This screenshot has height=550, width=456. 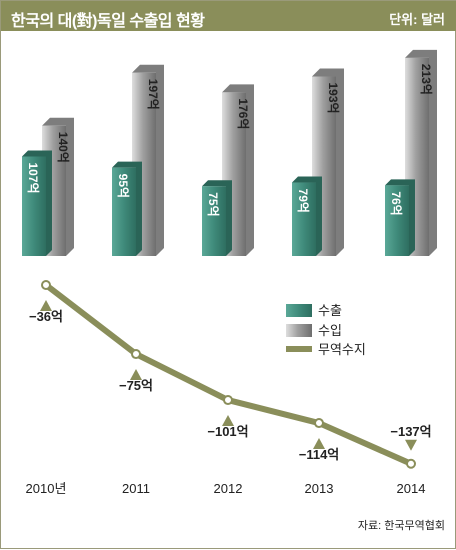 What do you see at coordinates (228, 16) in the screenshot?
I see `title-bar: 한국의 대(對)독일 수출입 현황 단위: 달러` at bounding box center [228, 16].